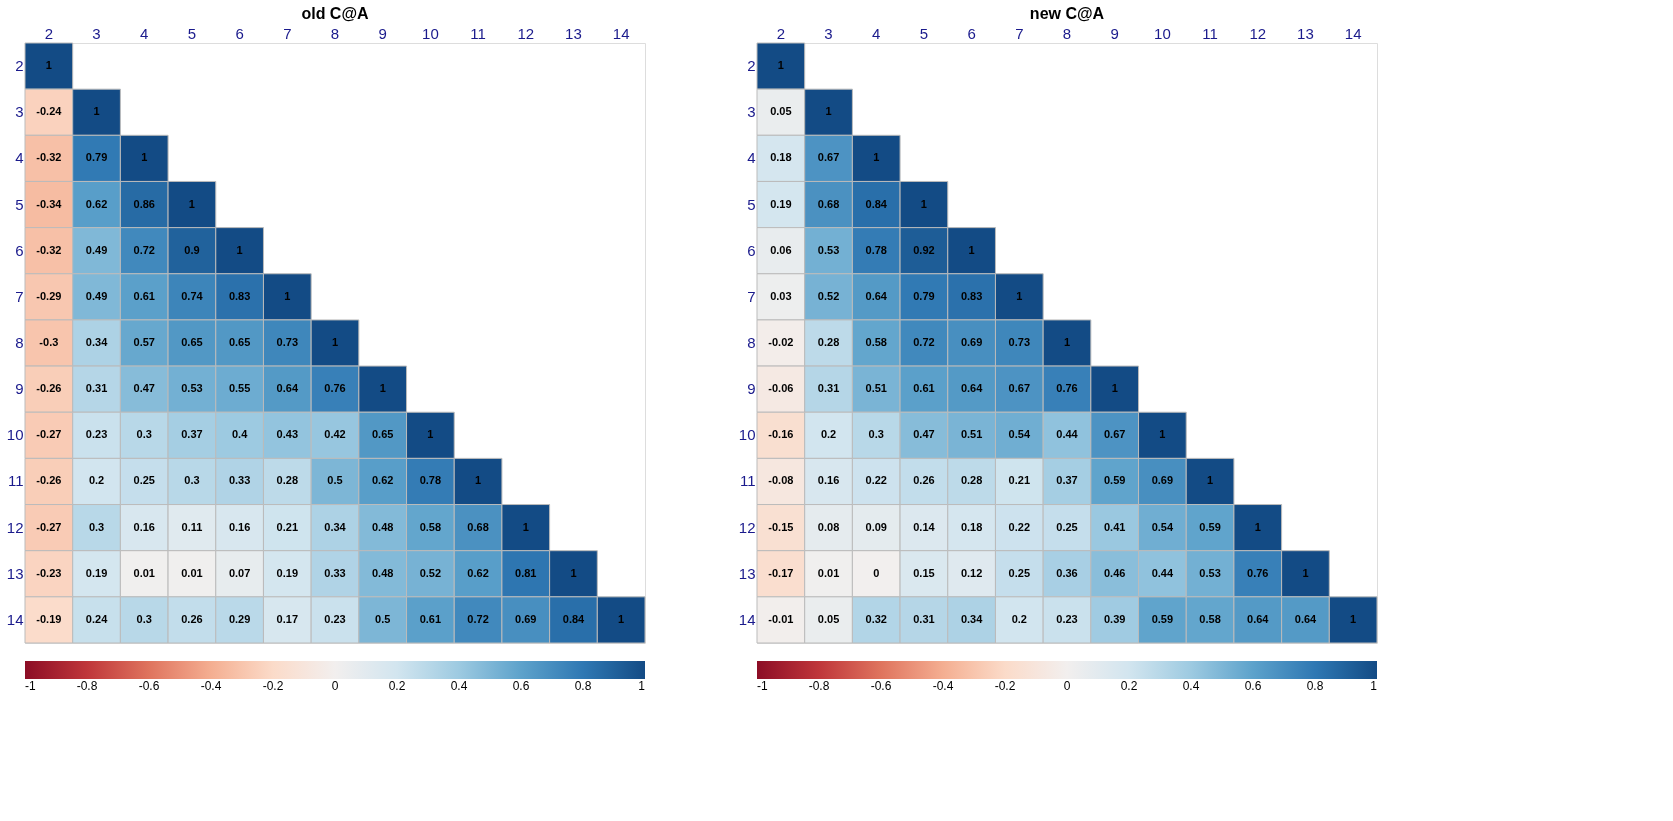  Describe the element at coordinates (144, 203) in the screenshot. I see `data-label: 0.86` at that location.